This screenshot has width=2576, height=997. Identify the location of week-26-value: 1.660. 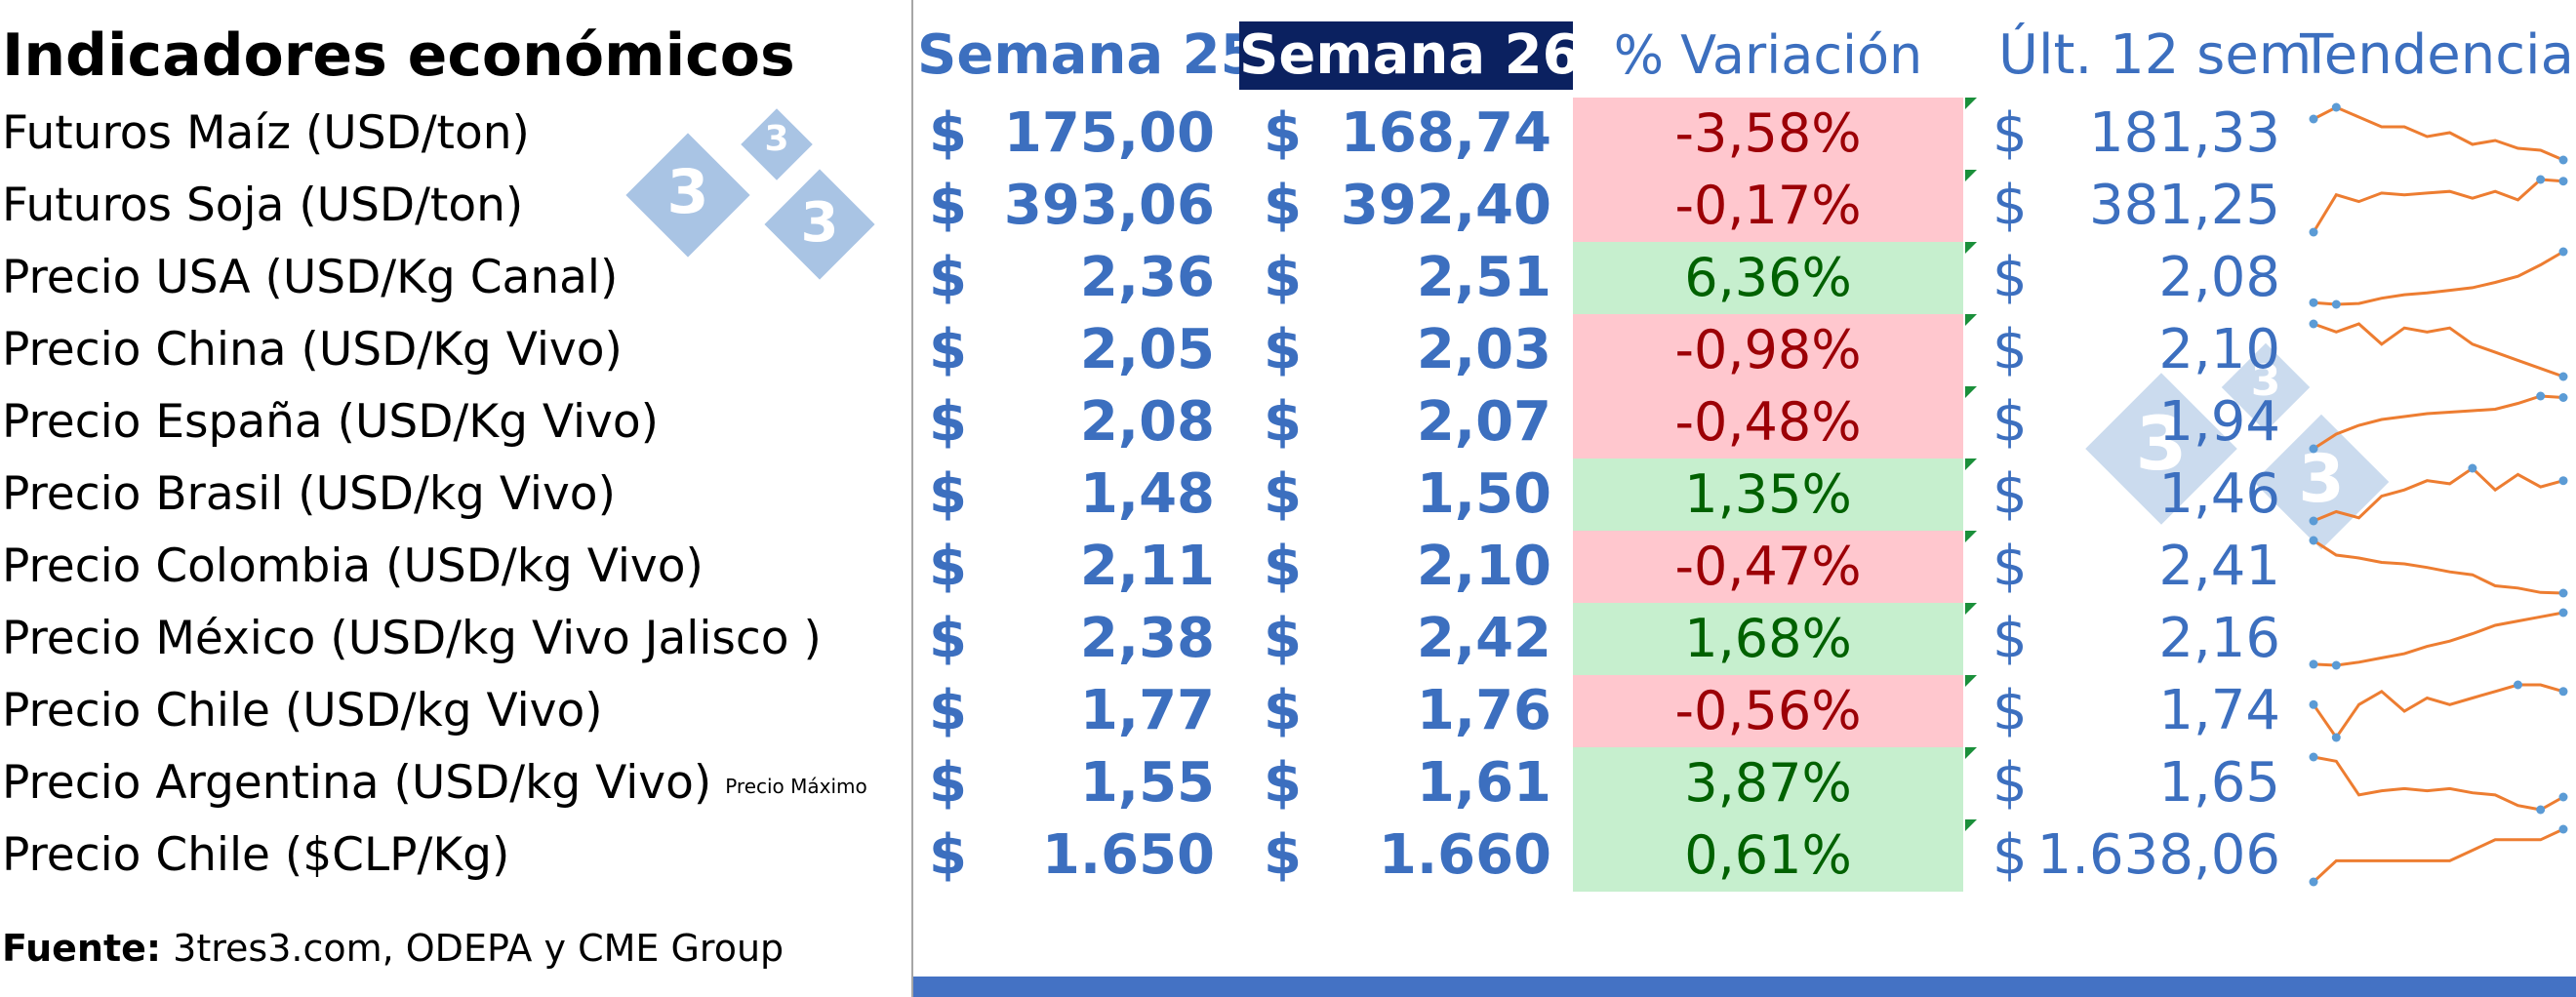
(1464, 855).